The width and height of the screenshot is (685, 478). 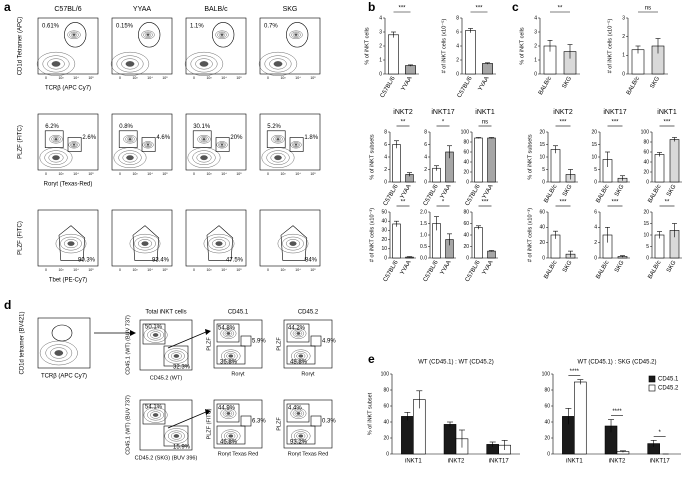 I want to click on y-axis-label: PLZF (FITC), so click(x=21, y=142).